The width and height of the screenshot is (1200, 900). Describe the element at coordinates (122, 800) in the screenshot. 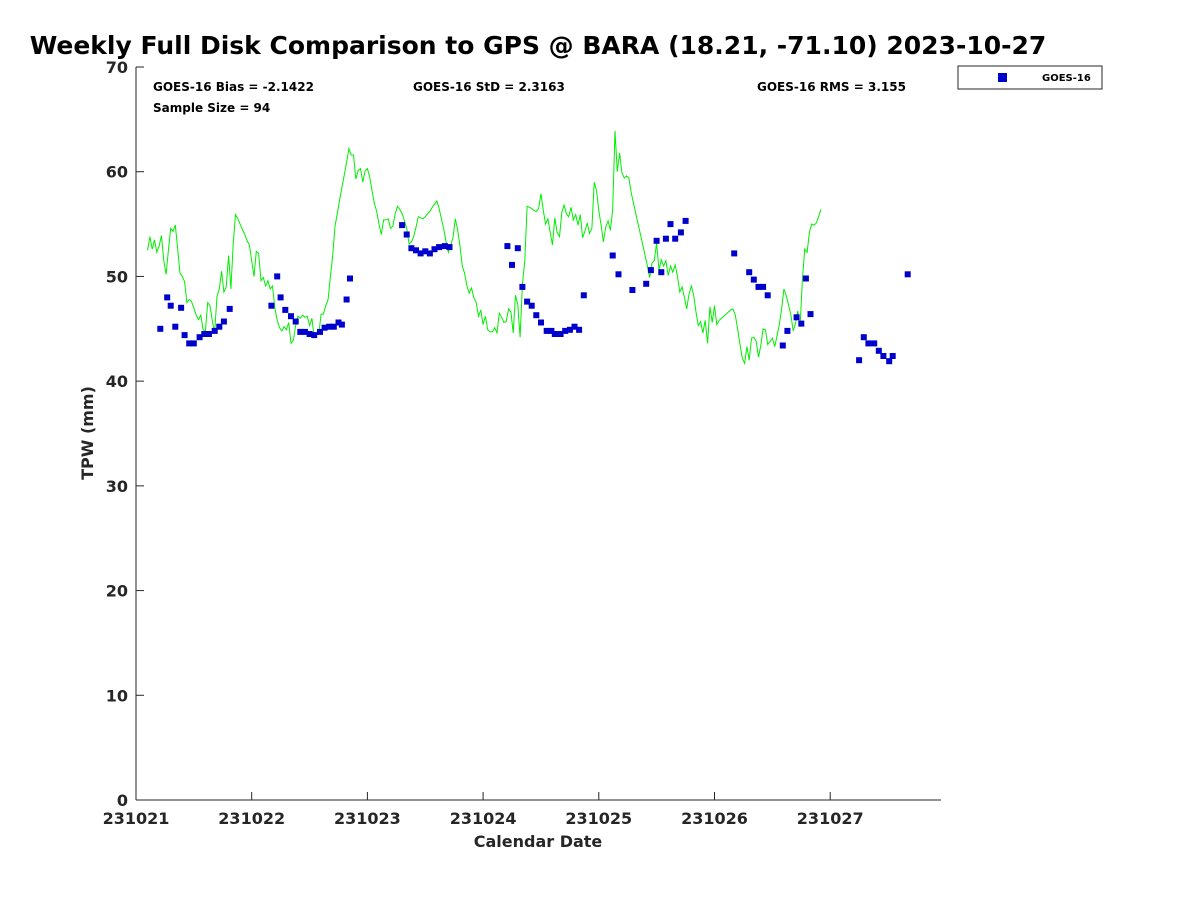

I see `y-tick-label: 0` at that location.